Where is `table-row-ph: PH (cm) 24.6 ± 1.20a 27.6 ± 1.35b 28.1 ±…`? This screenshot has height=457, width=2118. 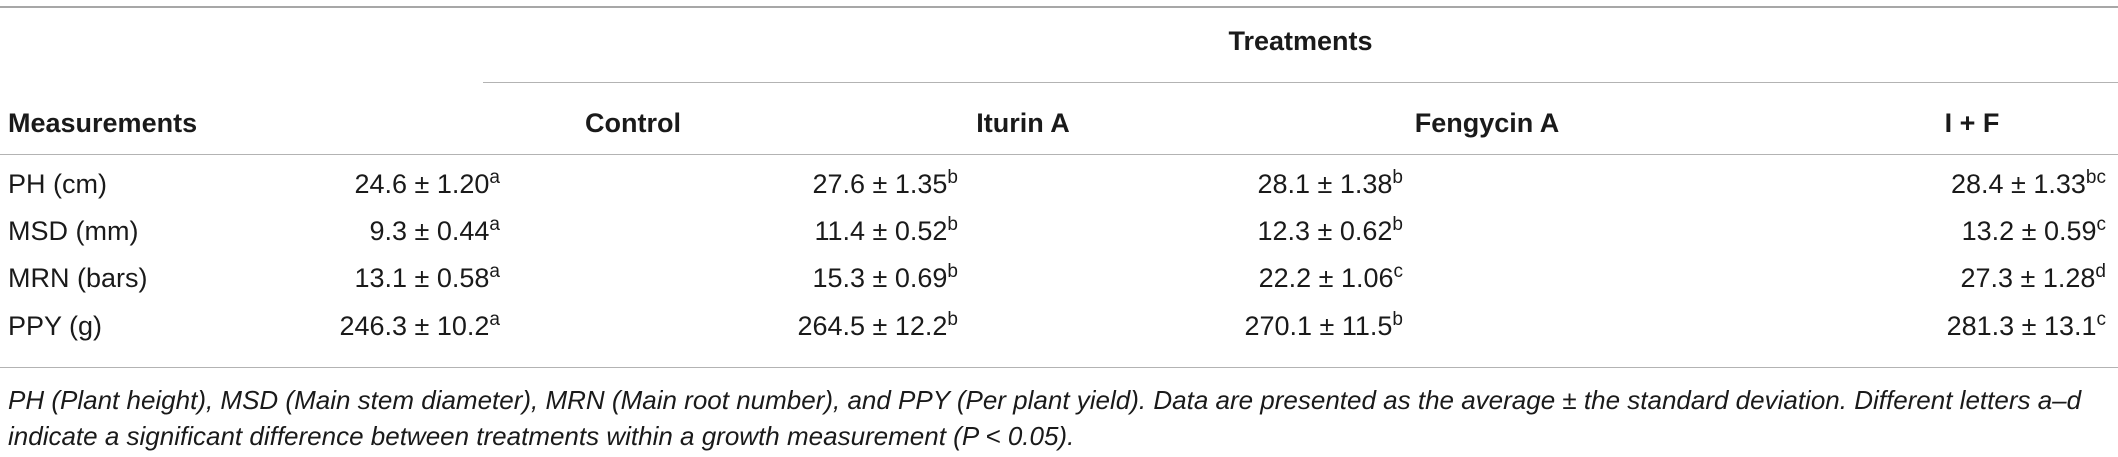
table-row-ph: PH (cm) 24.6 ± 1.20a 27.6 ± 1.35b 28.1 ±… is located at coordinates (1059, 192).